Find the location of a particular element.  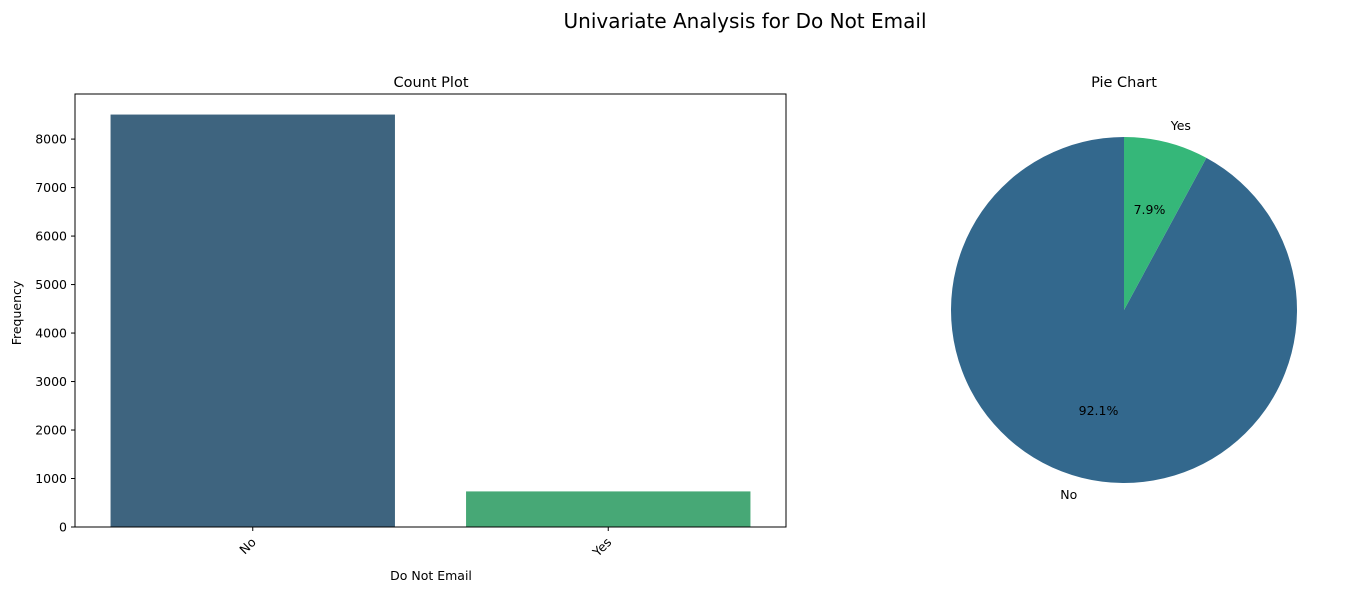

y-tick-label: 3000 is located at coordinates (51, 381).